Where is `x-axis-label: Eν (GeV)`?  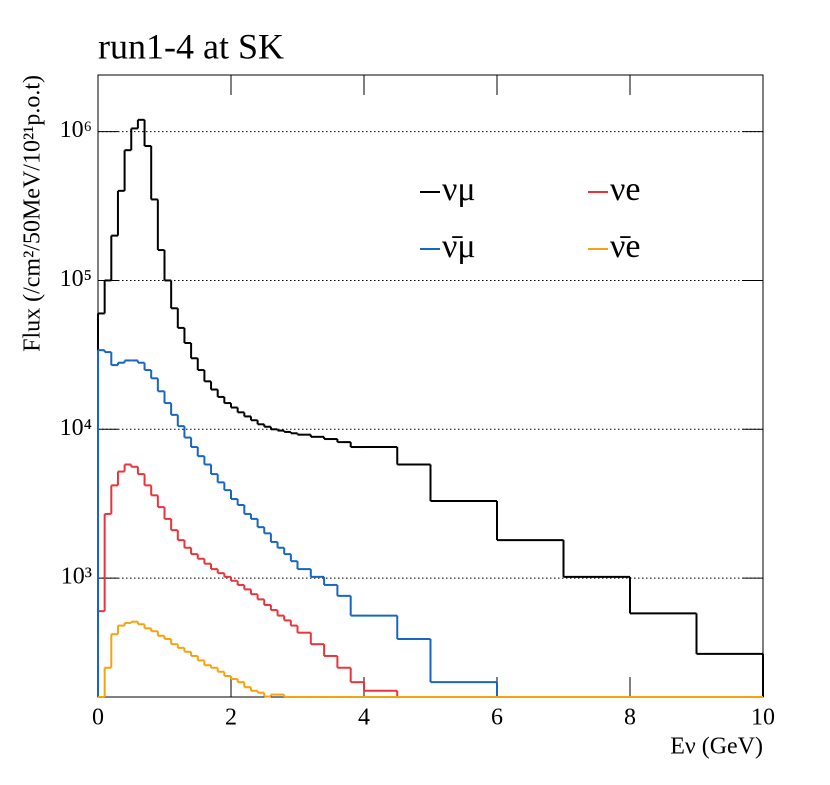
x-axis-label: Eν (GeV) is located at coordinates (716, 747).